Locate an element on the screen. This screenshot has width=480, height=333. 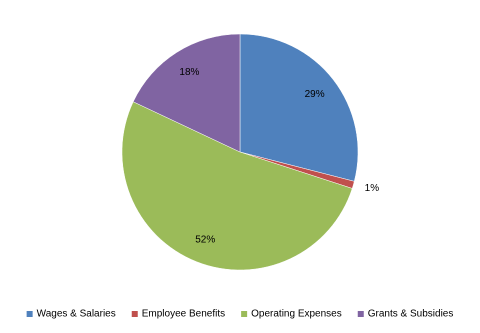
legend-label: Employee Benefits is located at coordinates (183, 314).